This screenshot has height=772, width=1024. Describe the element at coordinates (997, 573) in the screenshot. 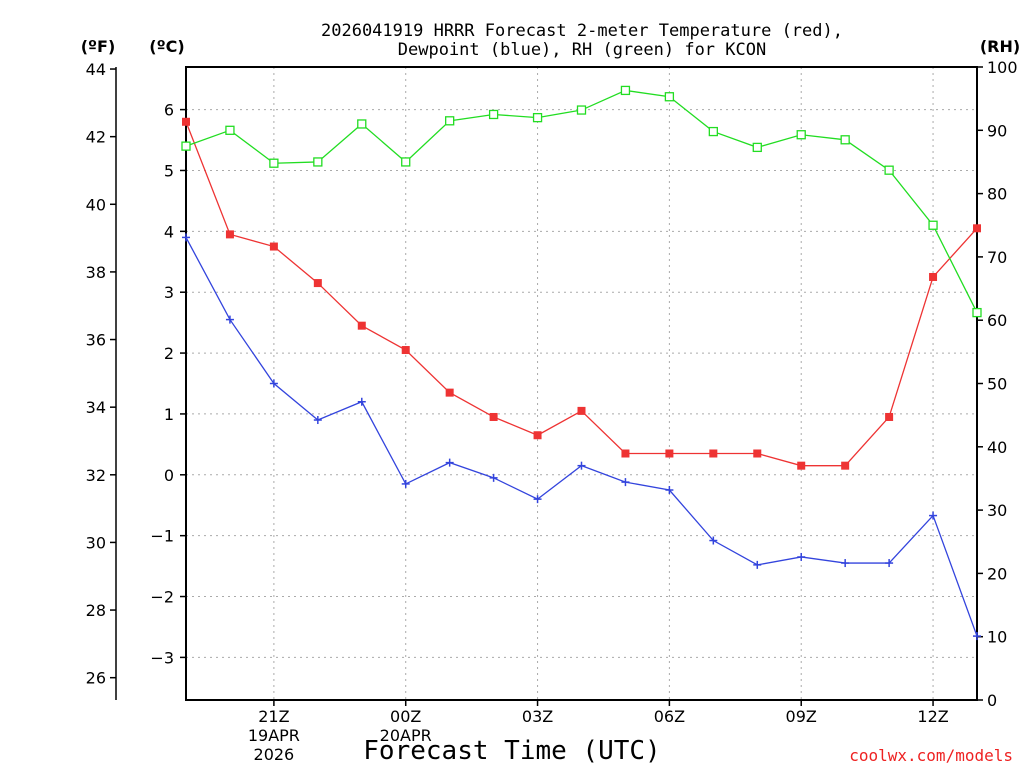

I see `rh-tick-label: 20` at that location.